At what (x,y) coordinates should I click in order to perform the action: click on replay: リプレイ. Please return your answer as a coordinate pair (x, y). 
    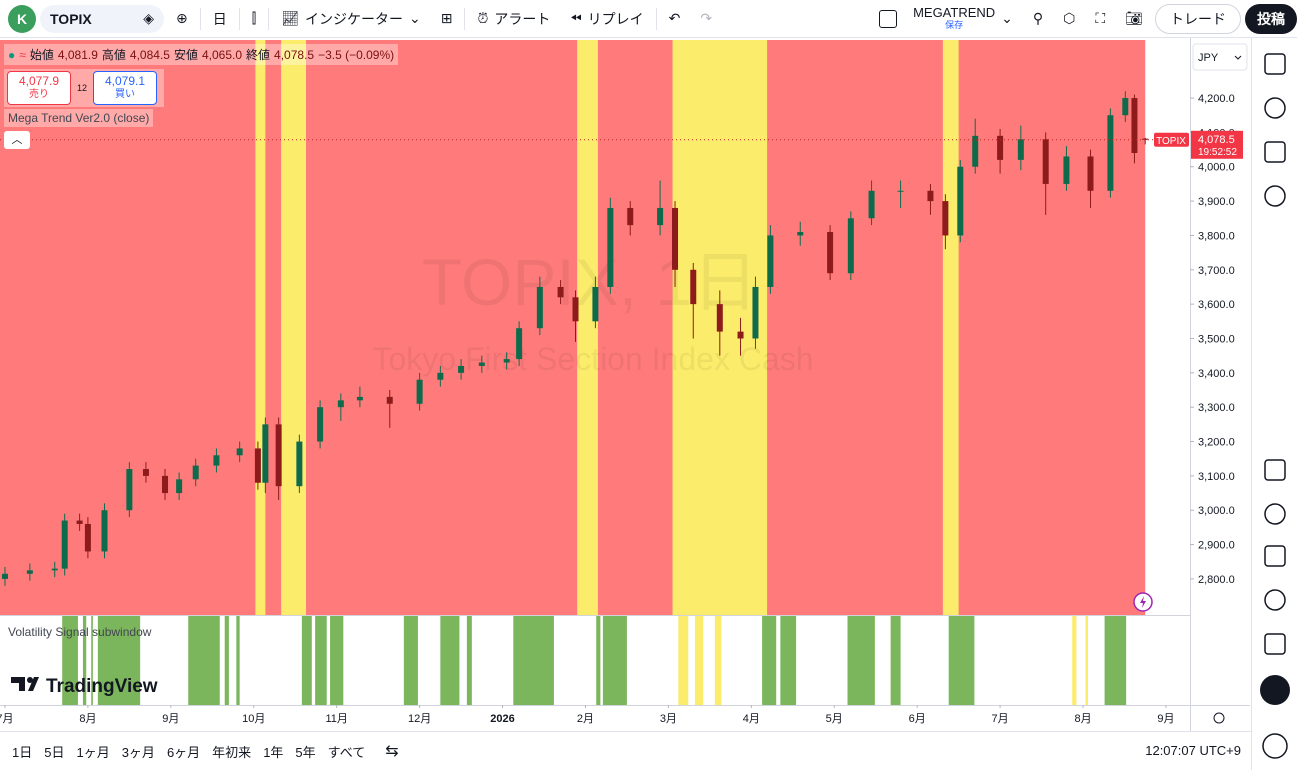
    Looking at the image, I should click on (615, 18).